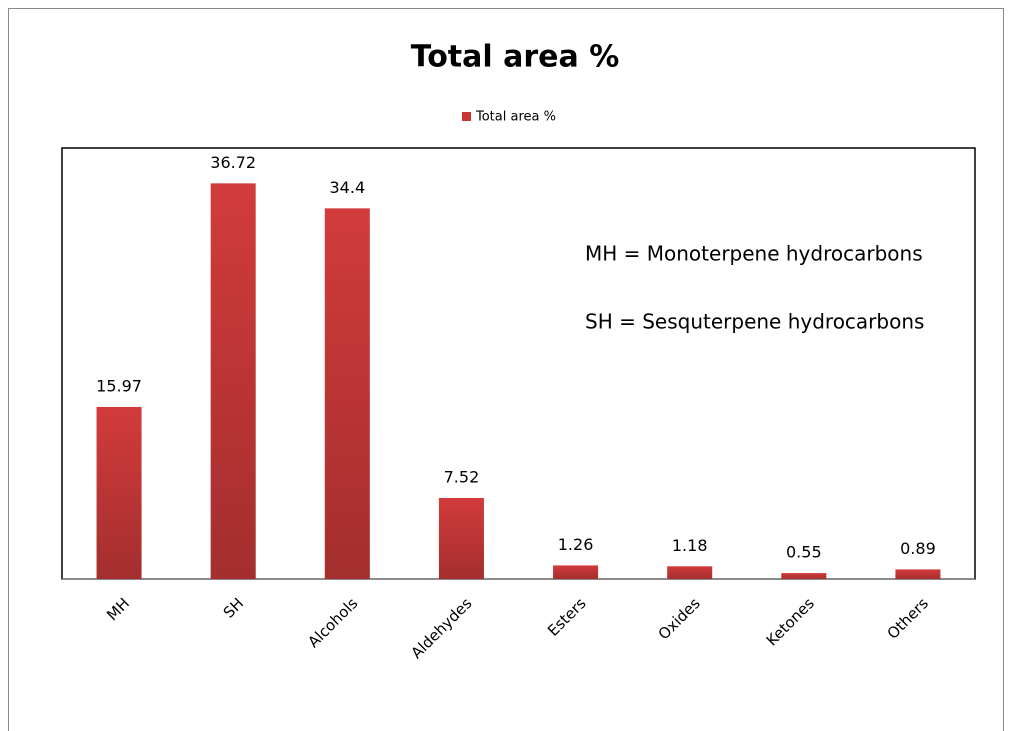 Image resolution: width=1013 pixels, height=731 pixels. I want to click on value-label: 1.18, so click(690, 545).